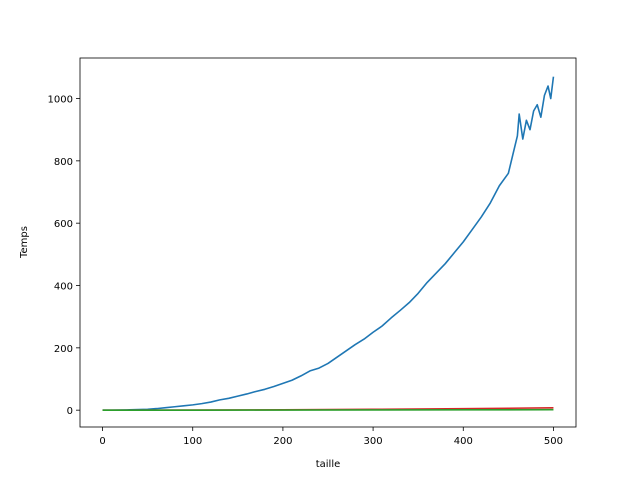  Describe the element at coordinates (70, 411) in the screenshot. I see `y-tick-label: 0` at that location.